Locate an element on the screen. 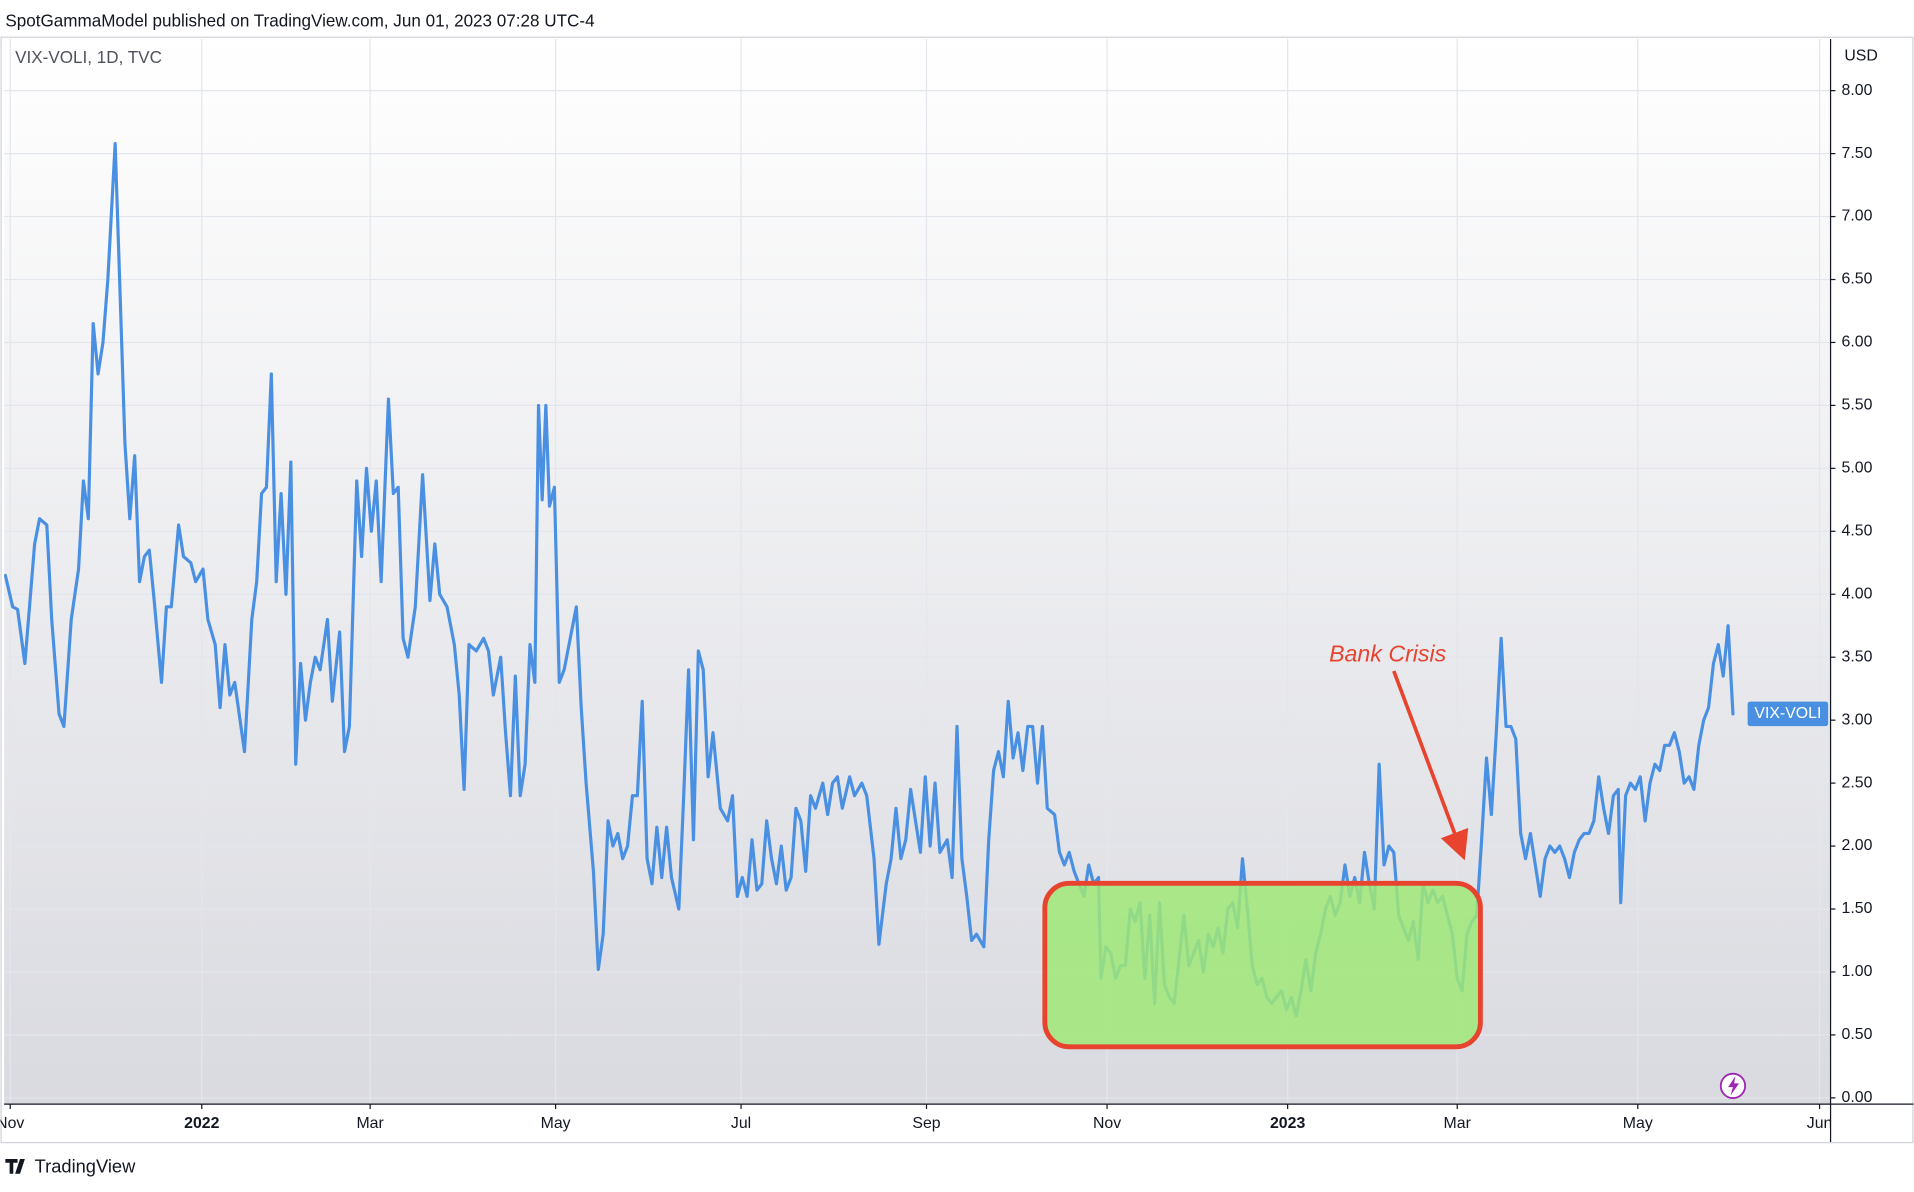 This screenshot has height=1192, width=1914. footer: TradingView is located at coordinates (85, 1165).